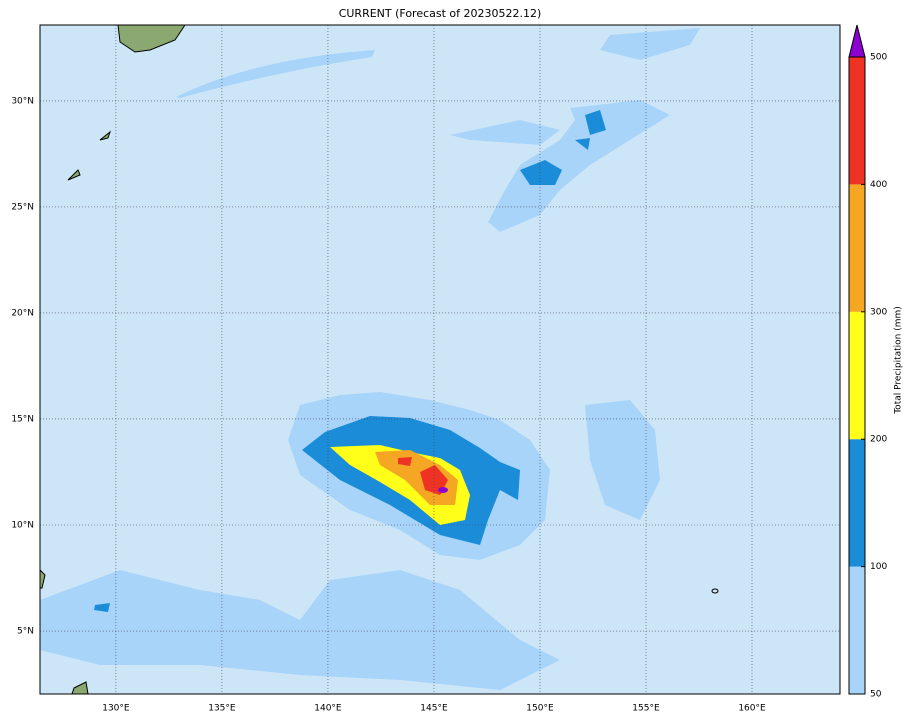  I want to click on x-tick-label: 160°E, so click(752, 709).